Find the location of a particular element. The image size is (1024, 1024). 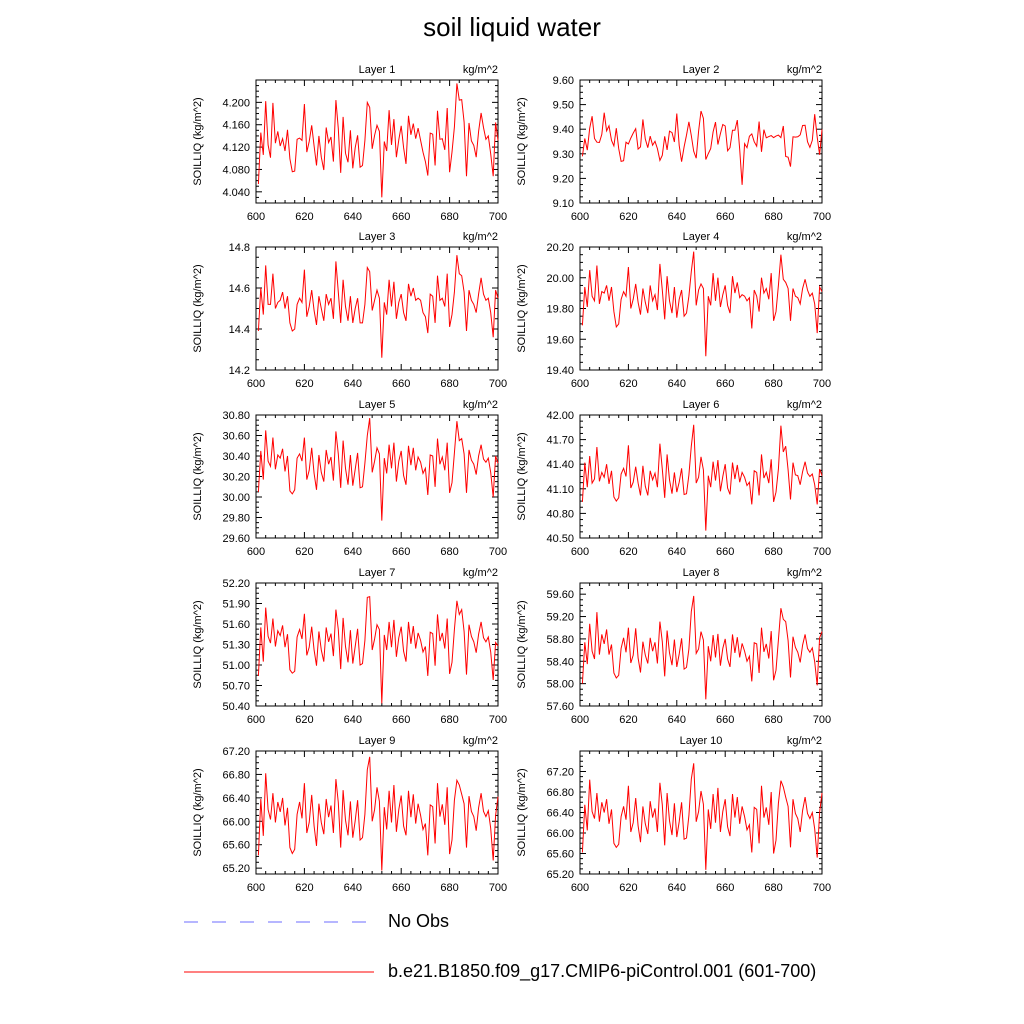

y-tick-label: 4.080 is located at coordinates (236, 170).